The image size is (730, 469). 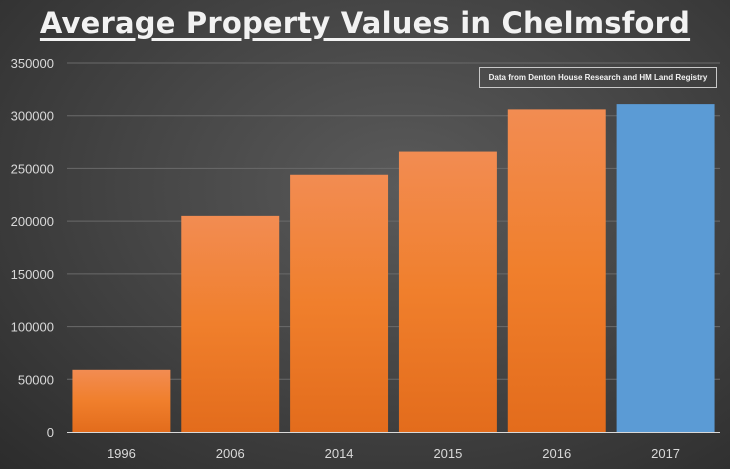 What do you see at coordinates (665, 453) in the screenshot?
I see `x-tick-label: 2017` at bounding box center [665, 453].